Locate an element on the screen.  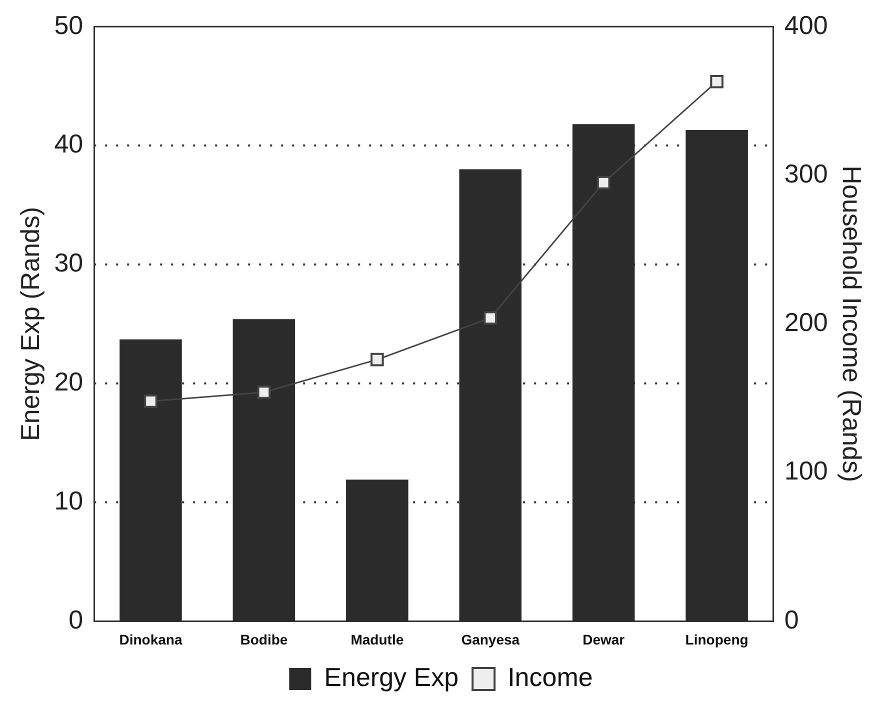
x-tick-label: Bodibe is located at coordinates (264, 639).